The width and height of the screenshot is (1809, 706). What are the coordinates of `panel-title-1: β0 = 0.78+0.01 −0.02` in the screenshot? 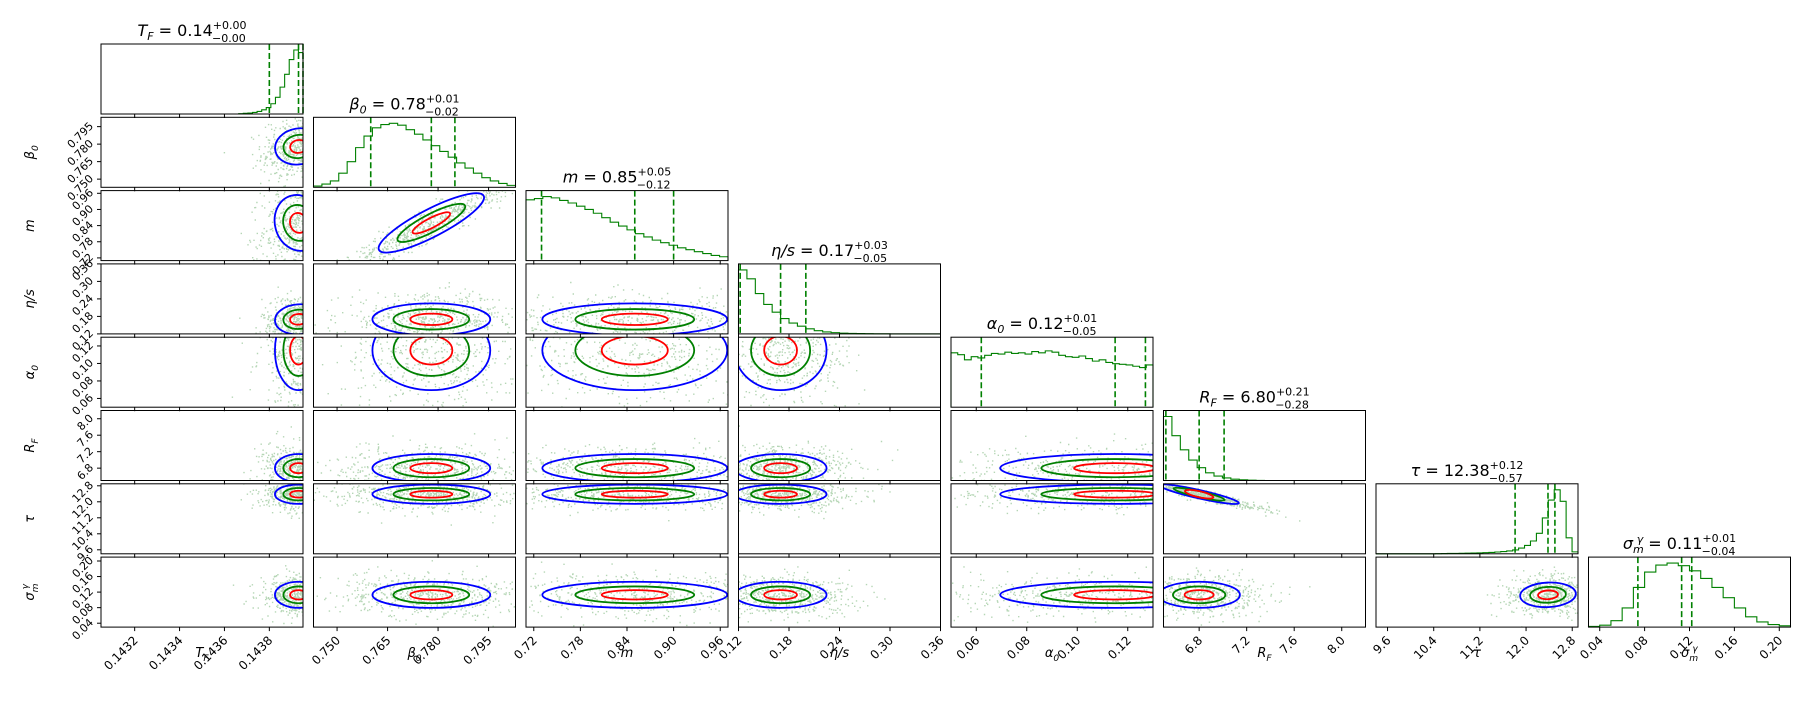 It's located at (403, 105).